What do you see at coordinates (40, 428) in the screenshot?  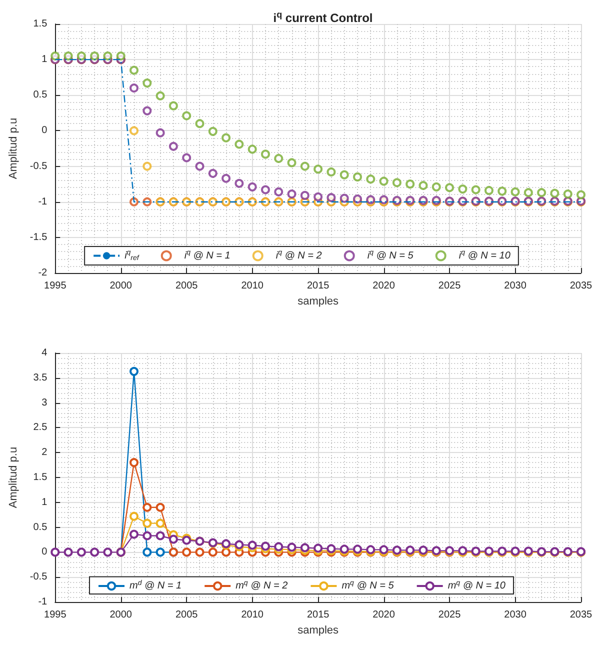 I see `y-tick-label: 2.5` at bounding box center [40, 428].